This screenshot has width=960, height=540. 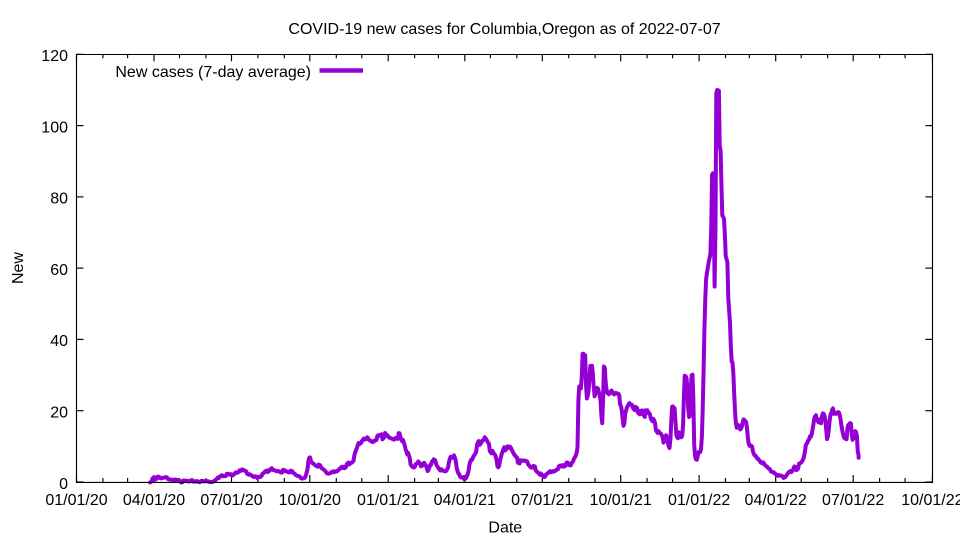 I want to click on svg-text: 04/01/20, so click(x=154, y=500).